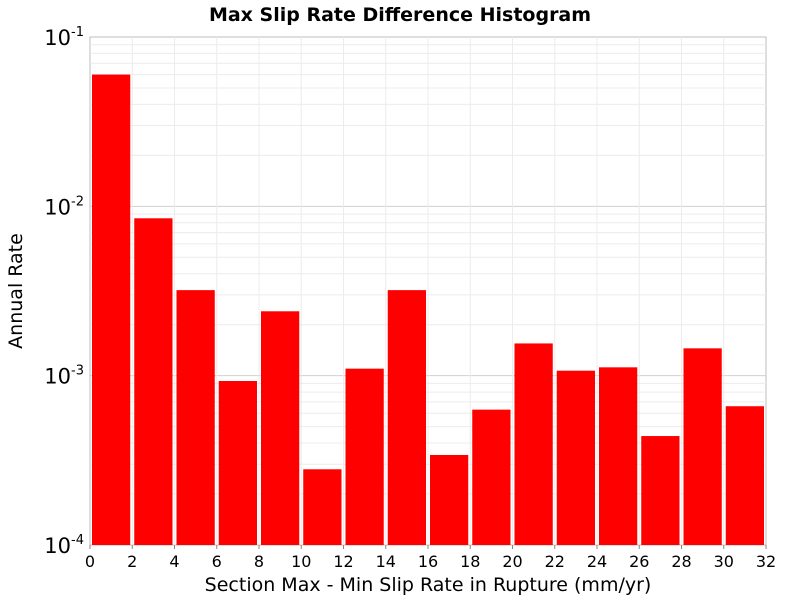 The image size is (800, 600). I want to click on x-tick-label: 4, so click(174, 561).